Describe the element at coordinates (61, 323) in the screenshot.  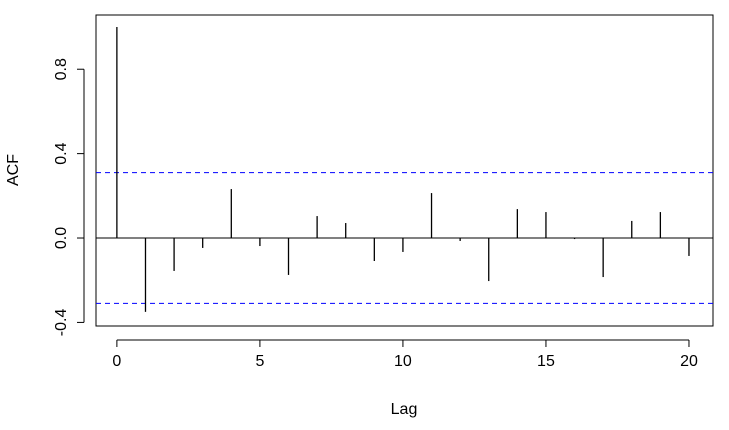
I see `y-tick-label: -0.4` at that location.